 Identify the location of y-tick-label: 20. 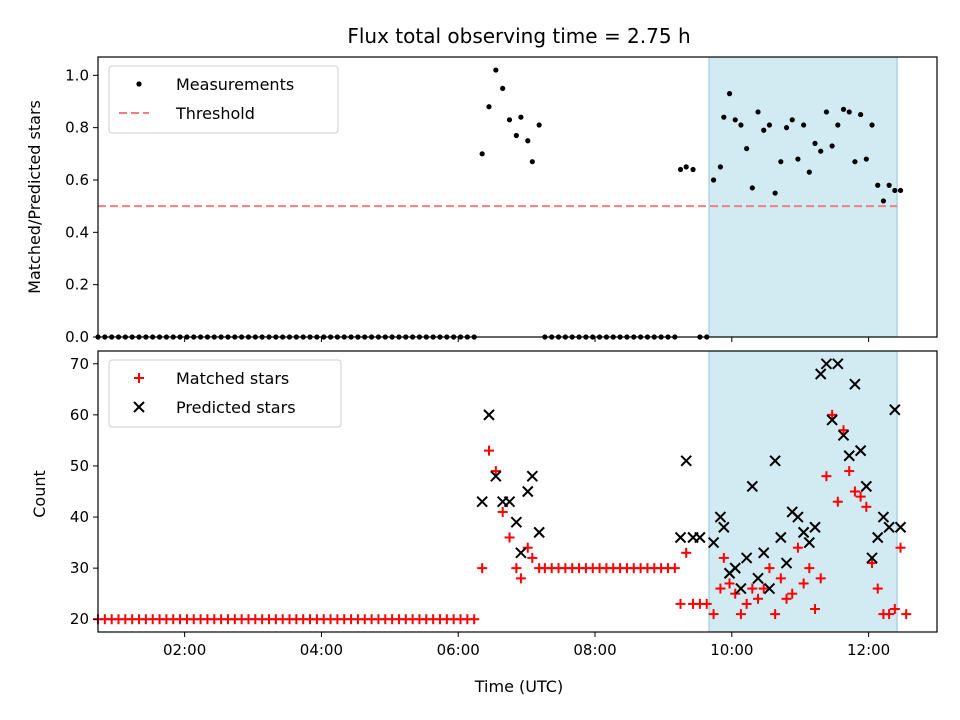
(79, 619).